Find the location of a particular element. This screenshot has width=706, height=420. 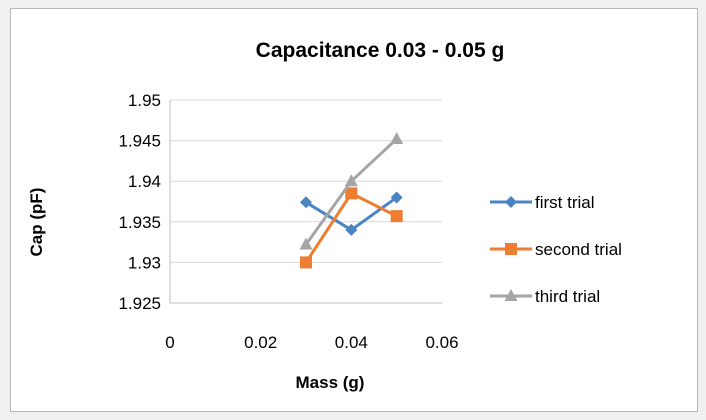

x-tick-label: 0.06 is located at coordinates (441, 342).